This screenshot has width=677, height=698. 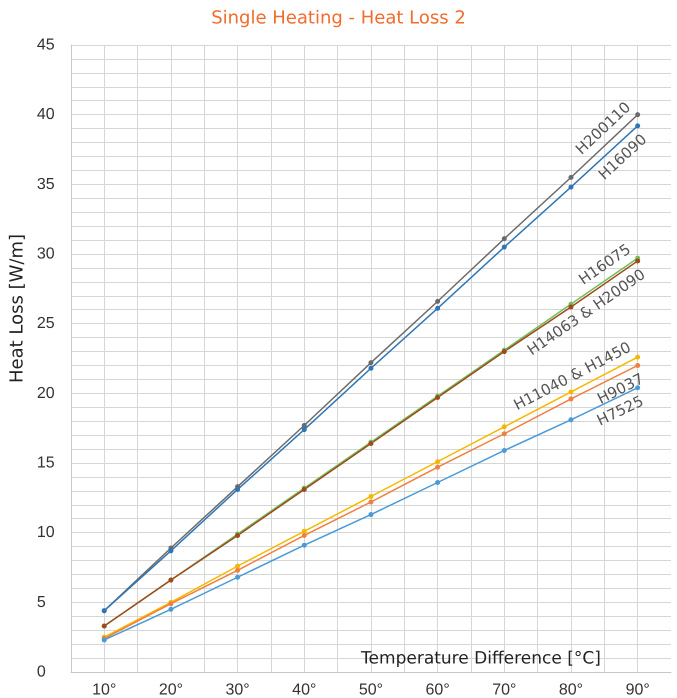 What do you see at coordinates (371, 690) in the screenshot?
I see `x-tick-label: 50°` at bounding box center [371, 690].